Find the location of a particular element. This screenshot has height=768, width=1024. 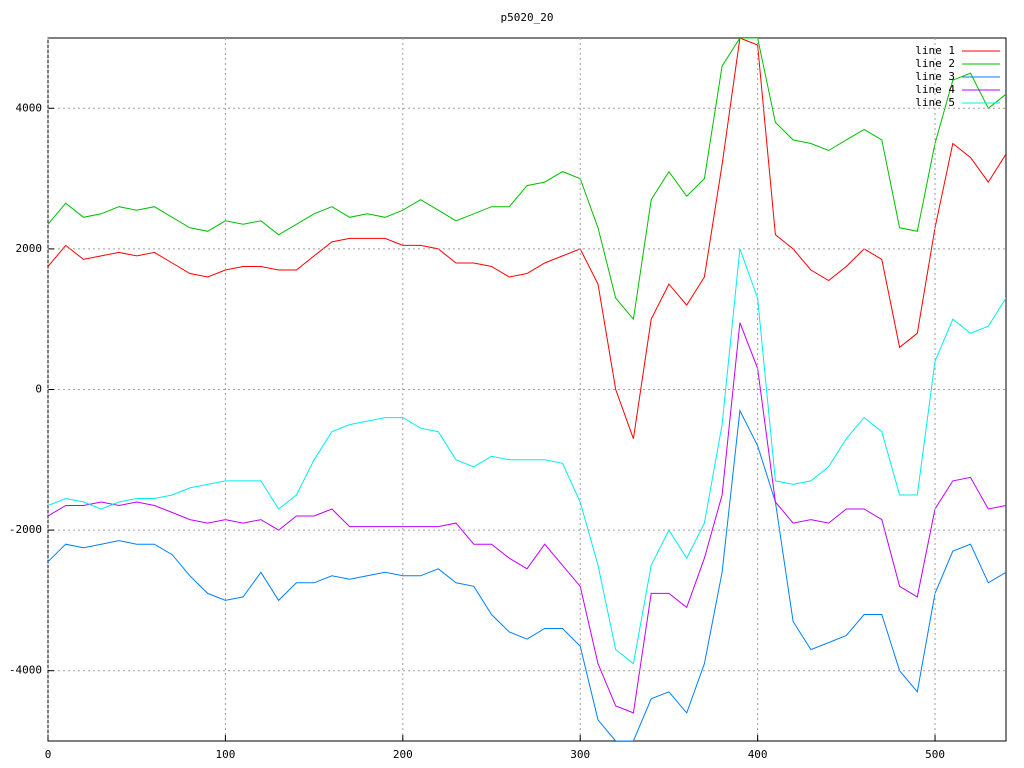

y-tick-label: -4000 is located at coordinates (25, 670).